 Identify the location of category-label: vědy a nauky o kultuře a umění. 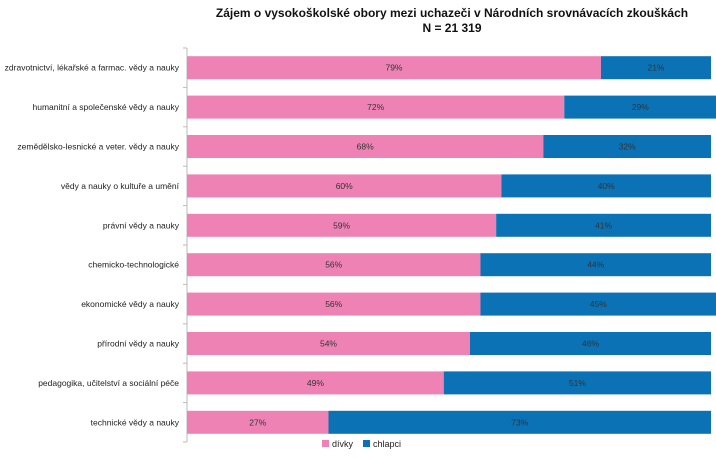
(120, 186).